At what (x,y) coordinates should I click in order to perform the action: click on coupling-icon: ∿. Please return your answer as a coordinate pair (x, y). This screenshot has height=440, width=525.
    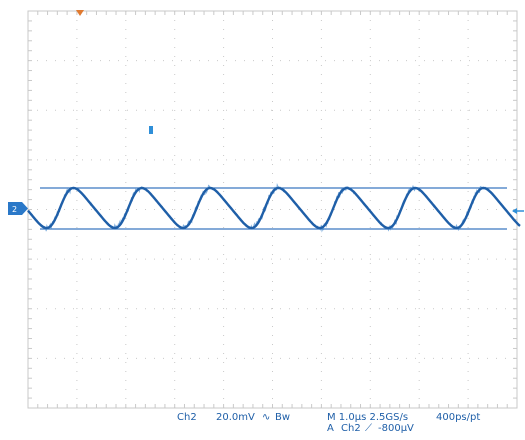
    Looking at the image, I should click on (266, 417).